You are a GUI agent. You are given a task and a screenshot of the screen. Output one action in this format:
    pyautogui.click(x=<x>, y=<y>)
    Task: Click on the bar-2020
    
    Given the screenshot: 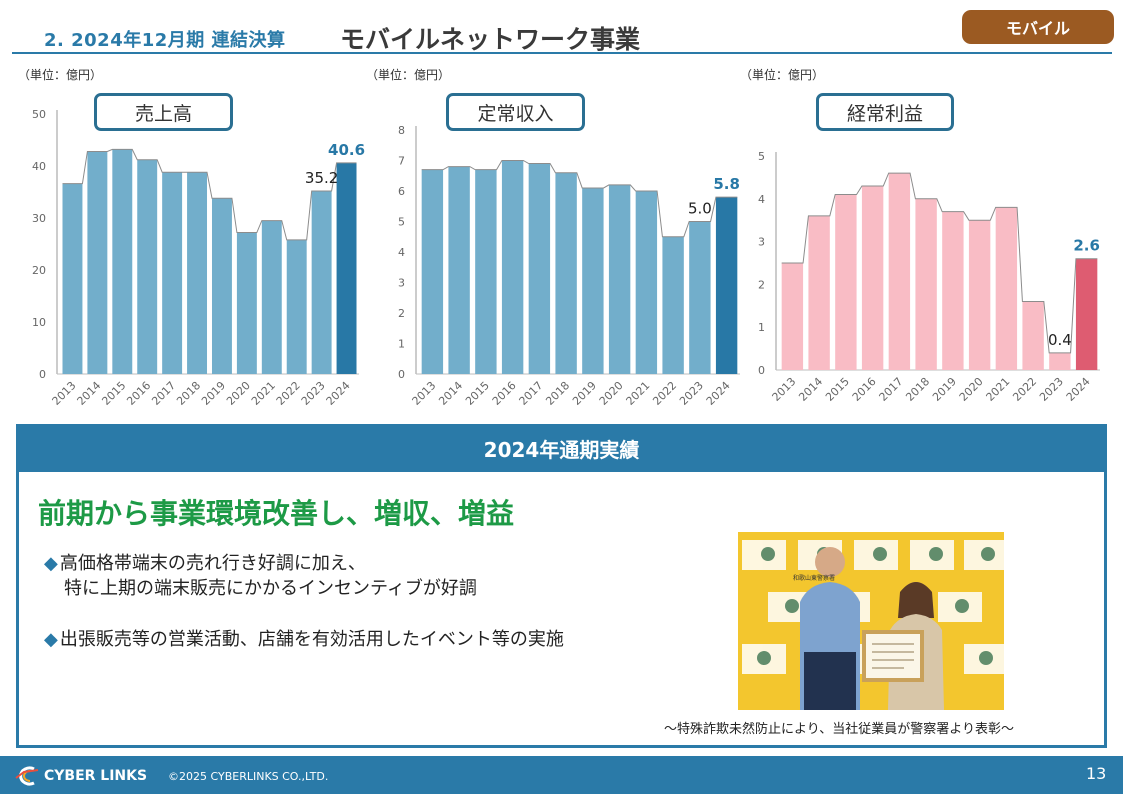 What is the action you would take?
    pyautogui.click(x=979, y=295)
    